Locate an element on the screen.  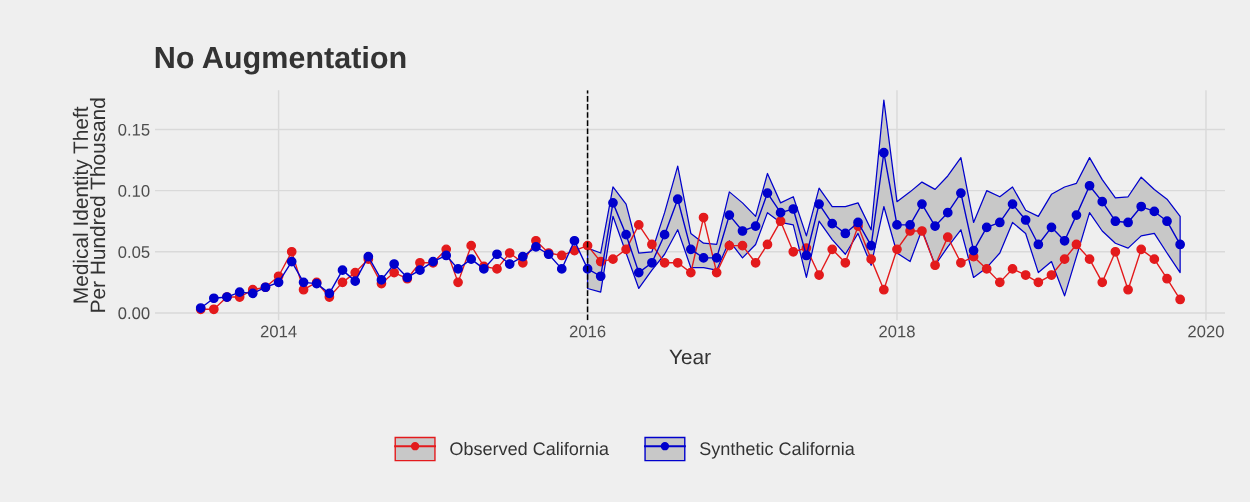
y-tick-label: 0.05 is located at coordinates (134, 252).